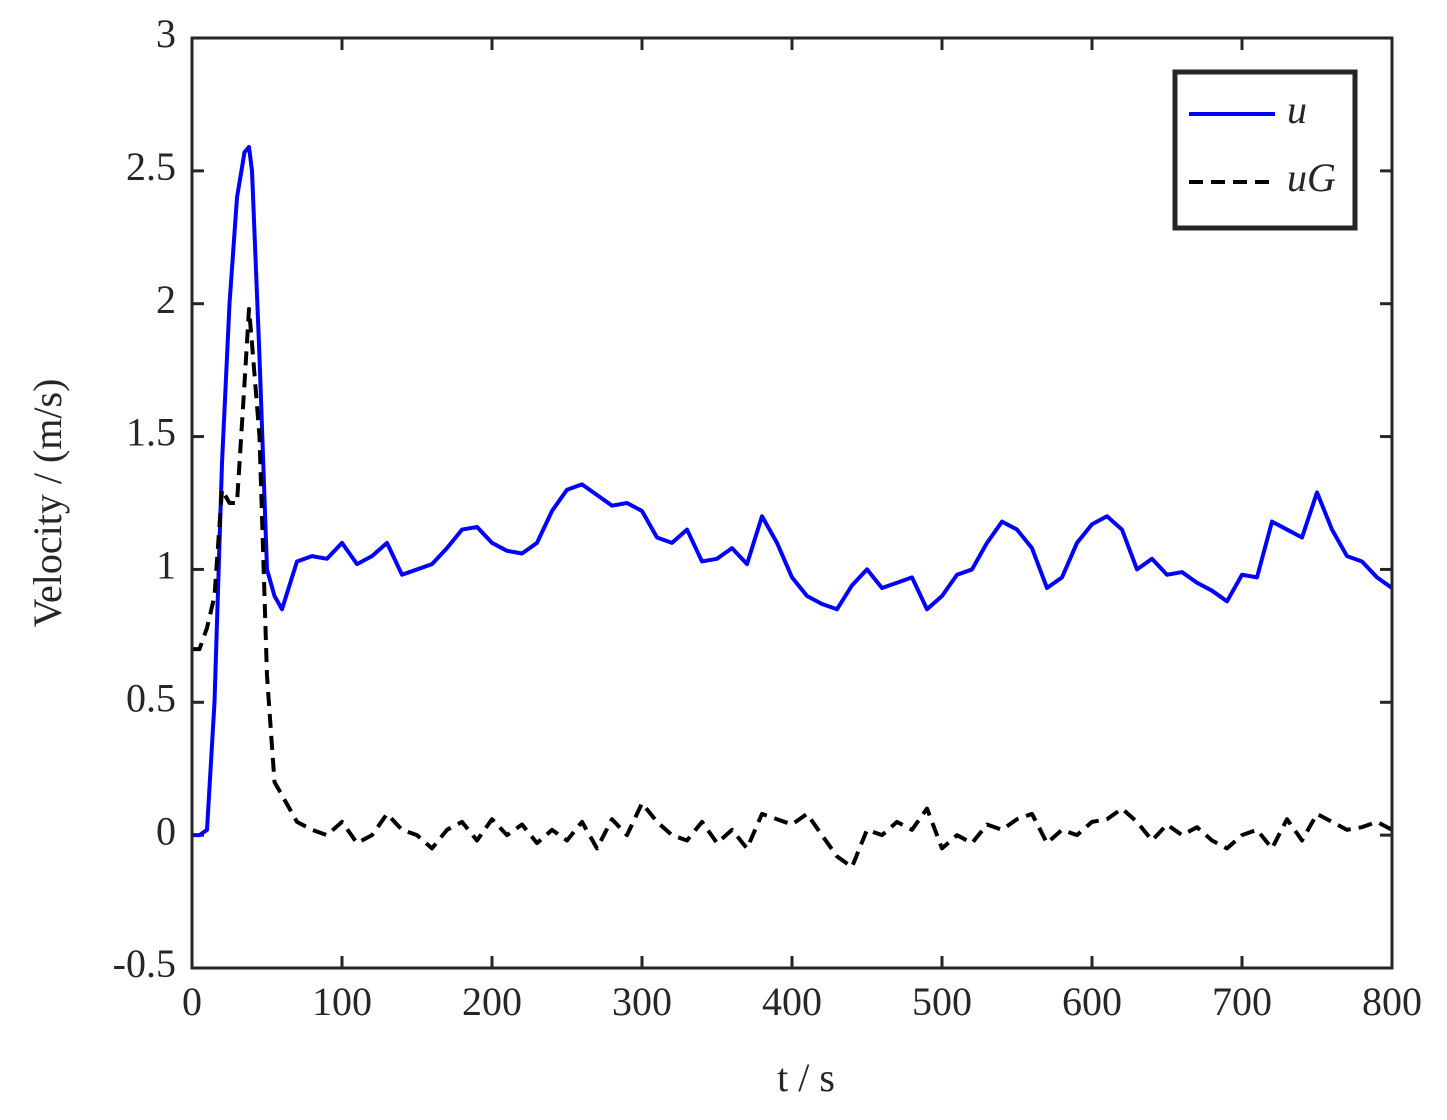 The width and height of the screenshot is (1447, 1120). What do you see at coordinates (942, 1001) in the screenshot?
I see `x-tick-label: 500` at bounding box center [942, 1001].